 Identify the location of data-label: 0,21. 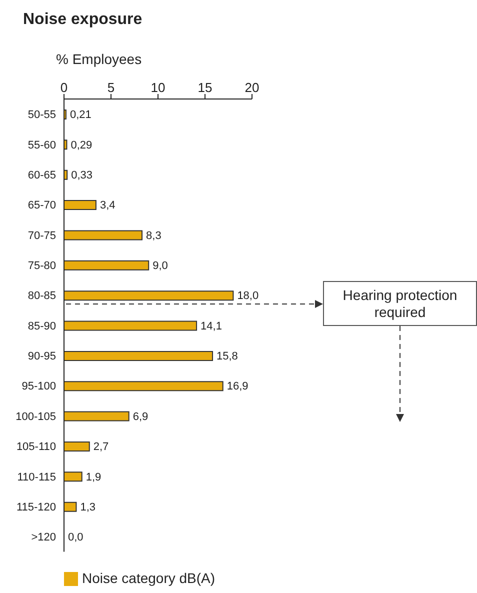
(81, 115).